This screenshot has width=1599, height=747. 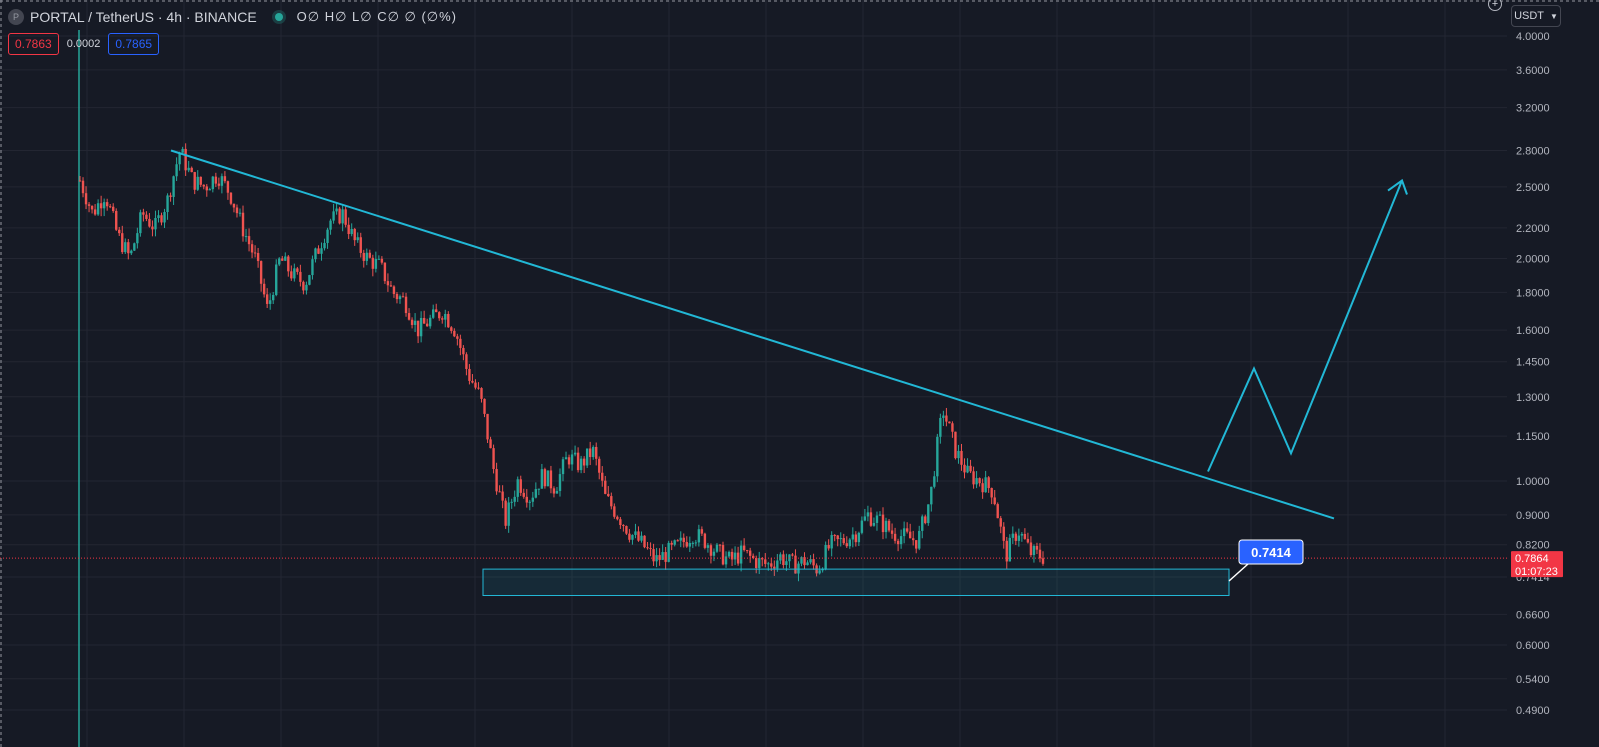 I want to click on market-status-icon, so click(x=278, y=17).